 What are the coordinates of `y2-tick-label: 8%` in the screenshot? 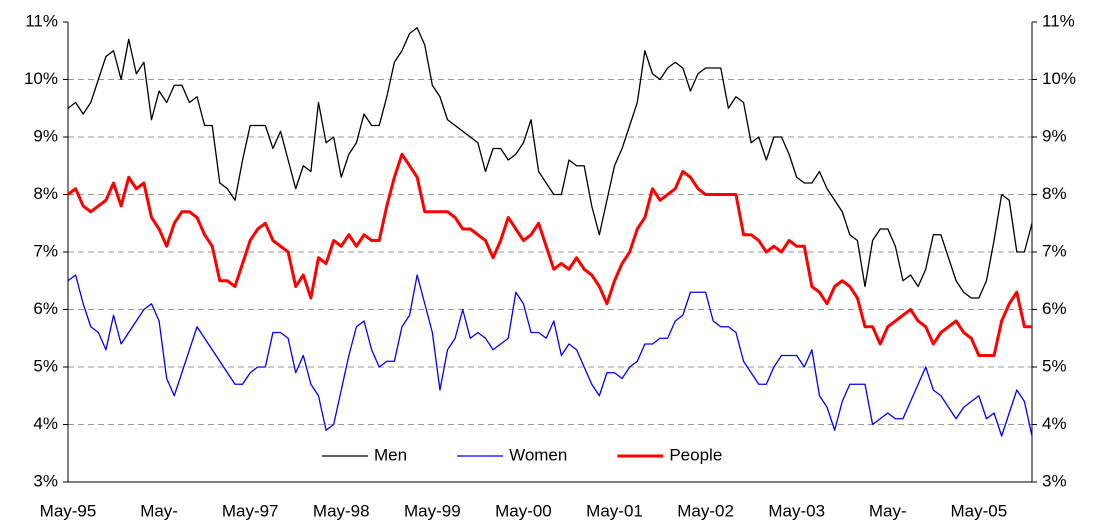 It's located at (1054, 193).